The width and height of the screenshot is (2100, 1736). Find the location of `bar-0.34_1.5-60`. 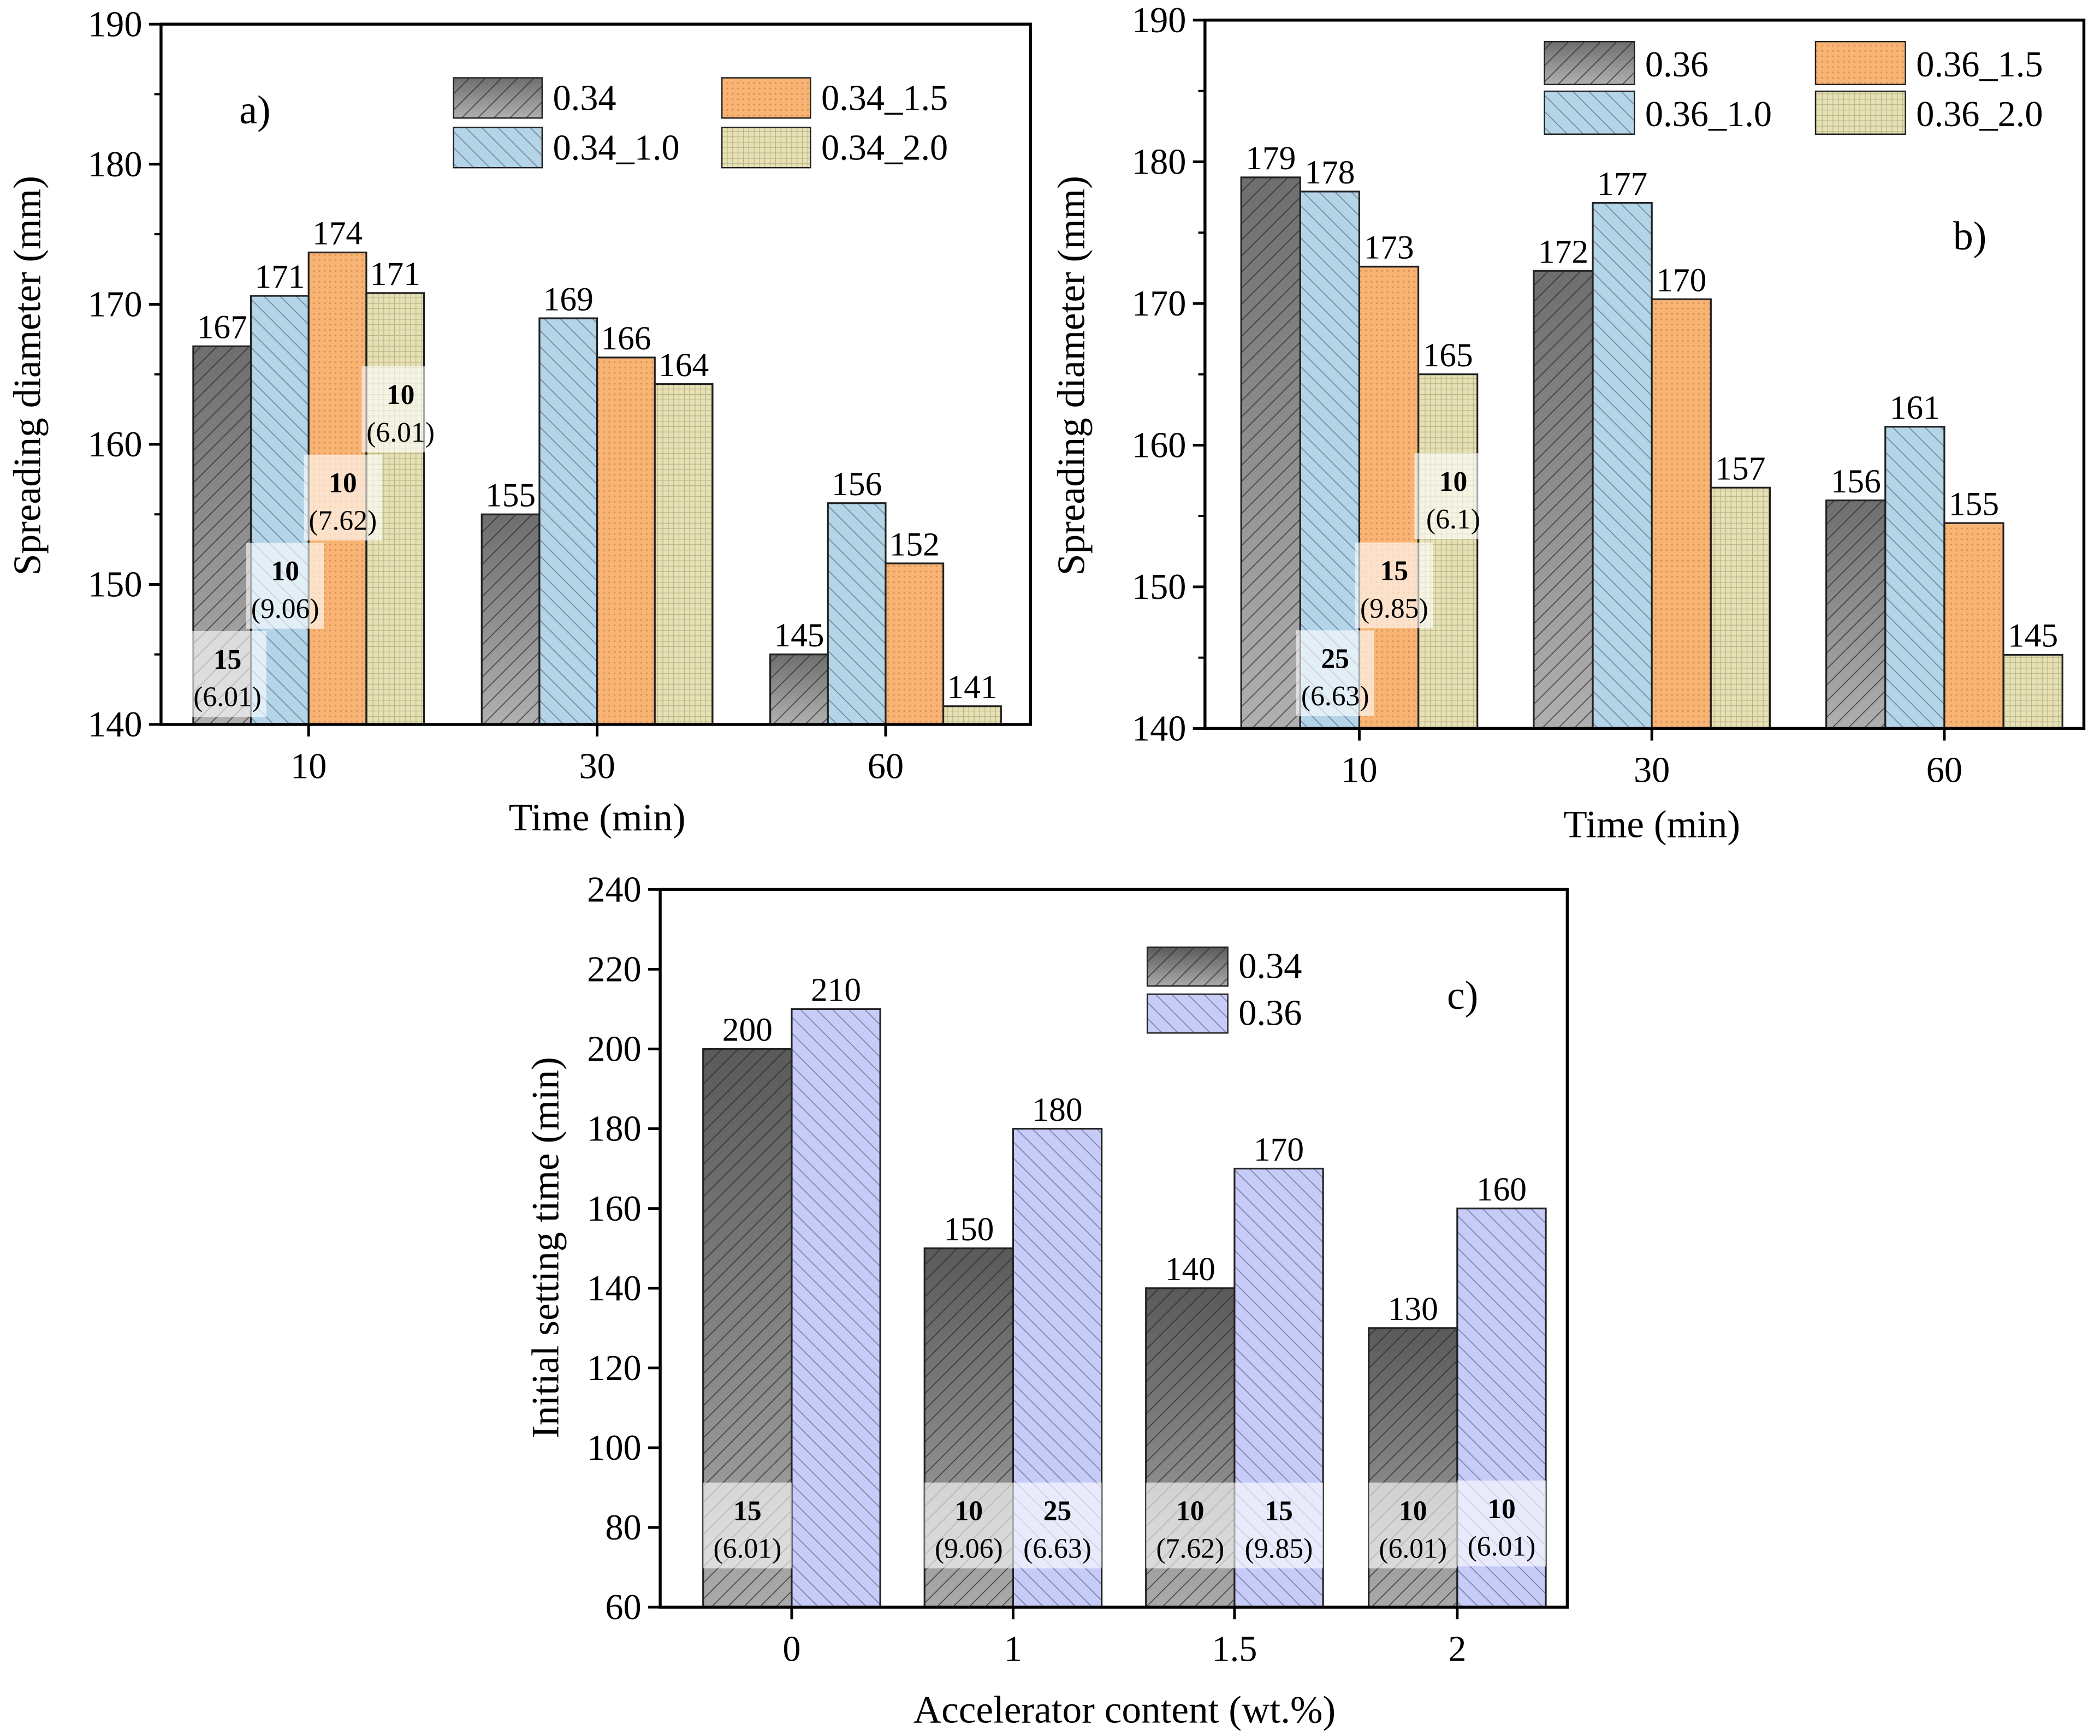

bar-0.34_1.5-60 is located at coordinates (915, 644).